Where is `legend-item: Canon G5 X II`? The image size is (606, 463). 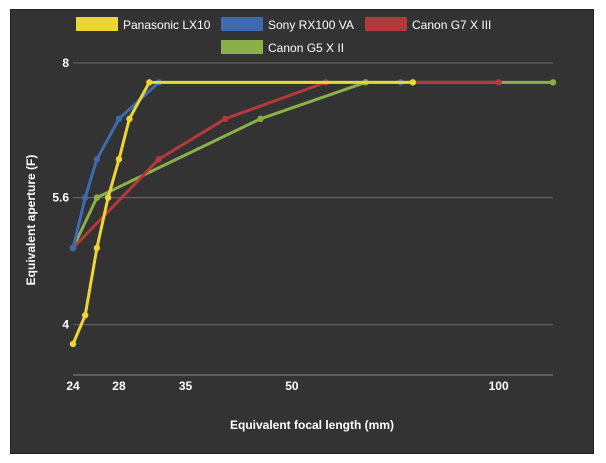 legend-item: Canon G5 X II is located at coordinates (282, 47).